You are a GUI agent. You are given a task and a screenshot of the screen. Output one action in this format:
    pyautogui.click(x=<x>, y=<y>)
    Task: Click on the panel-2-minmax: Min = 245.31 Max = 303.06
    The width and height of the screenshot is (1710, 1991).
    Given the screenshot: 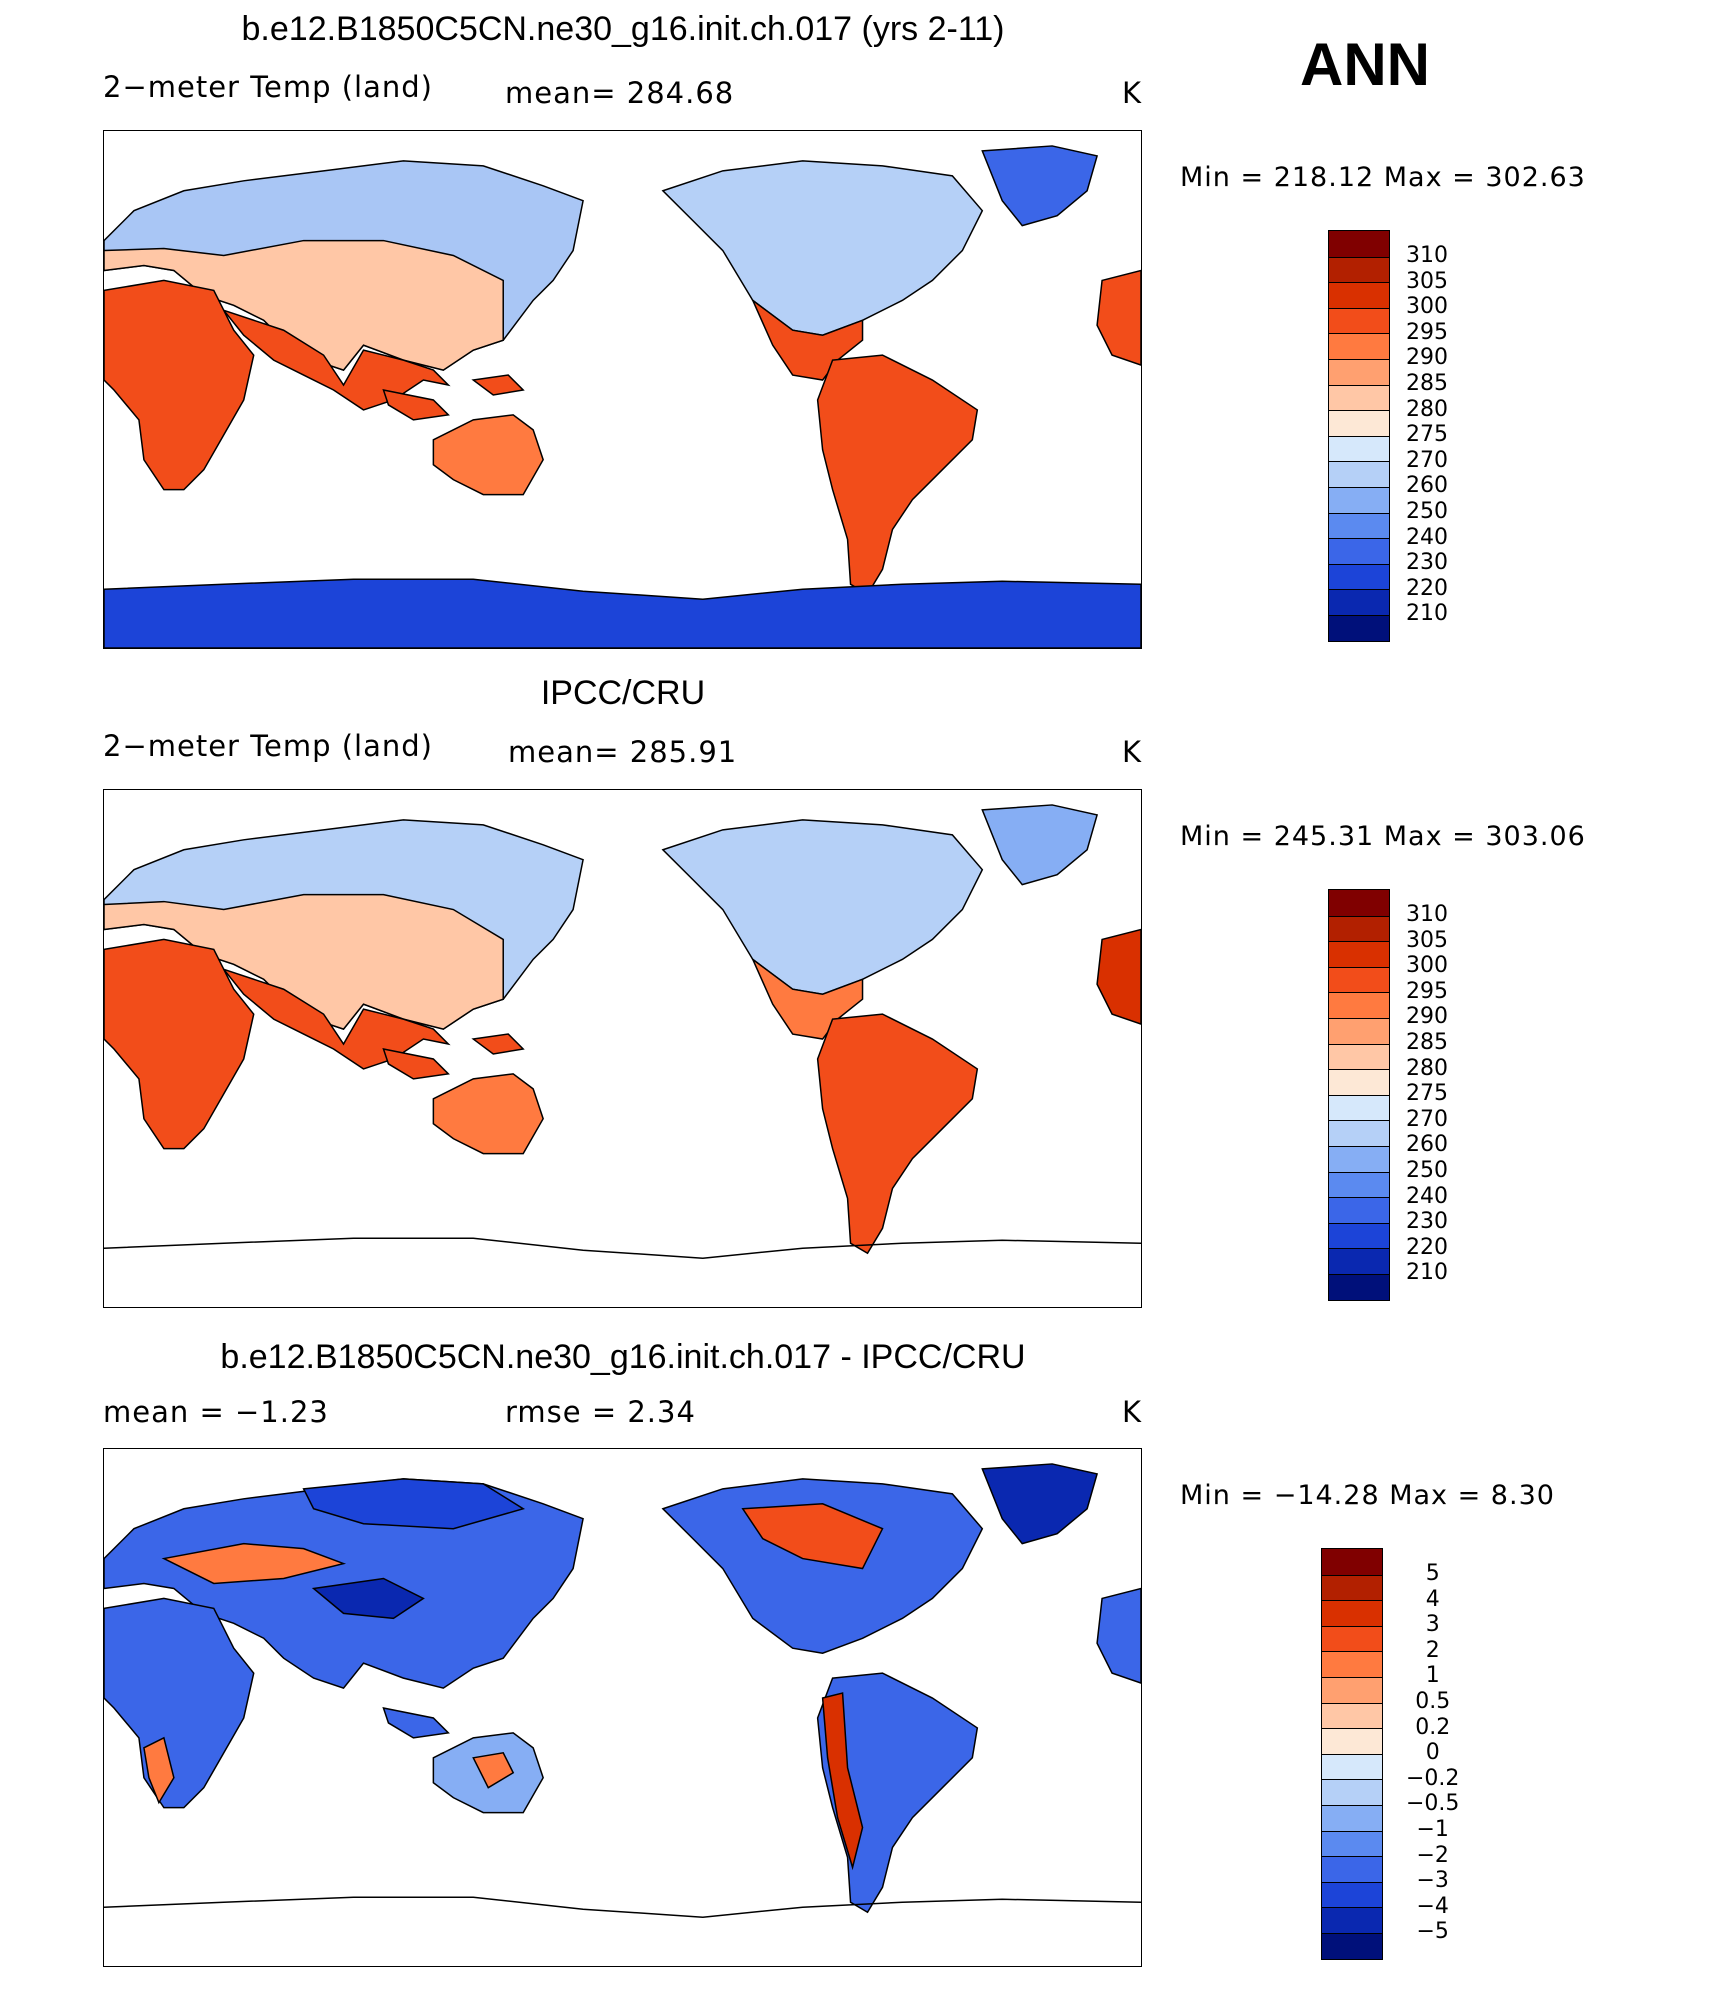 What is the action you would take?
    pyautogui.click(x=1383, y=836)
    